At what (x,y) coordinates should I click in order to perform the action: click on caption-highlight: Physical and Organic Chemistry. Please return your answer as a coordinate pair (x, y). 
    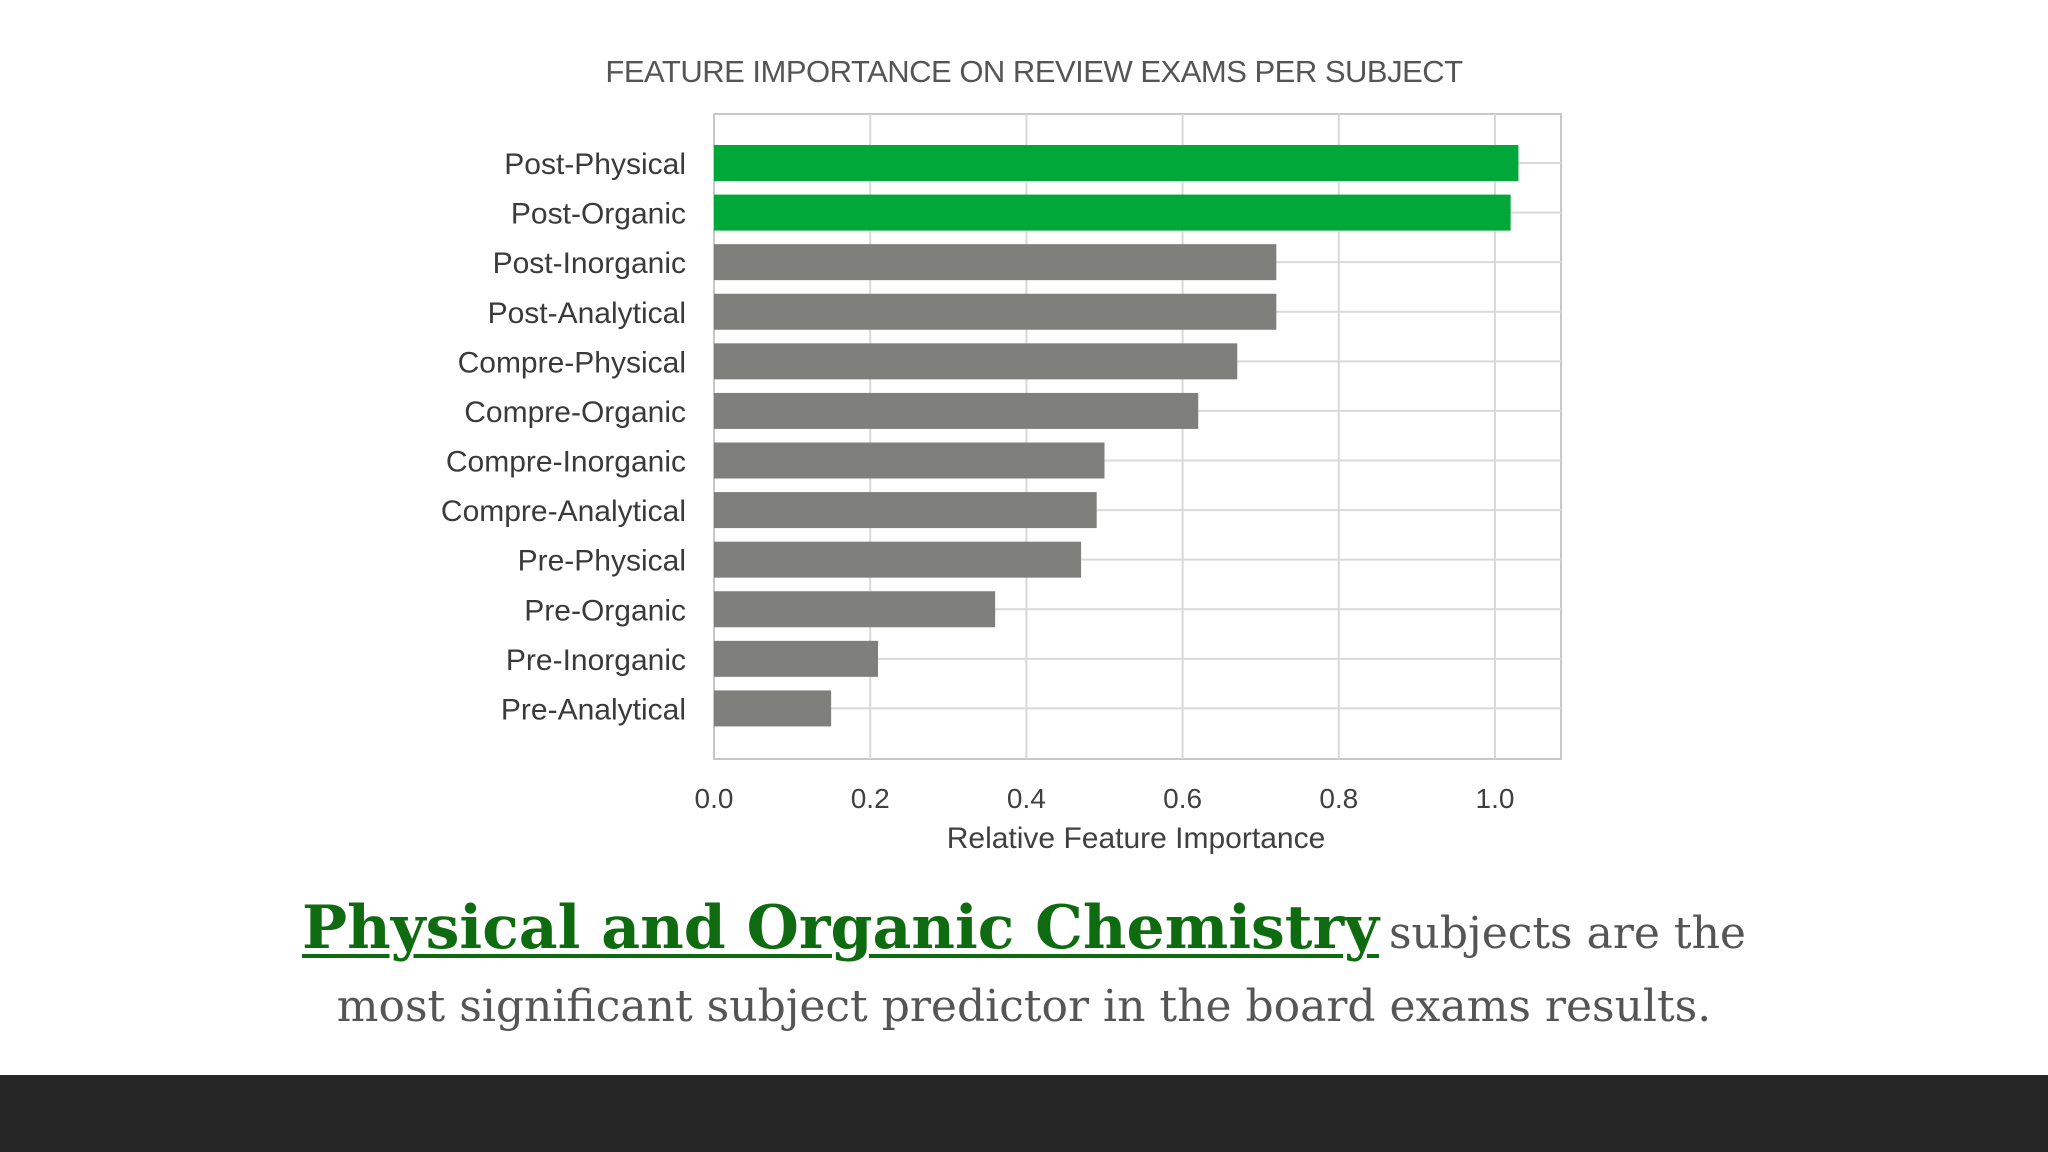
    Looking at the image, I should click on (840, 928).